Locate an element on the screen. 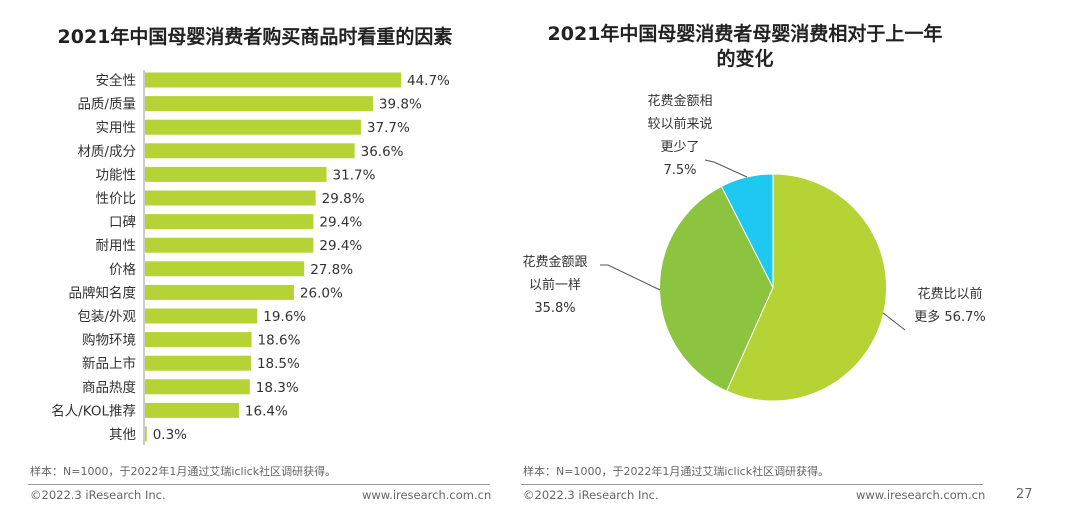 This screenshot has width=1071, height=519. bar-sample-note: 样本：N=1000，于2022年1月通过艾瑞iclick社区调研获得。 is located at coordinates (183, 471).